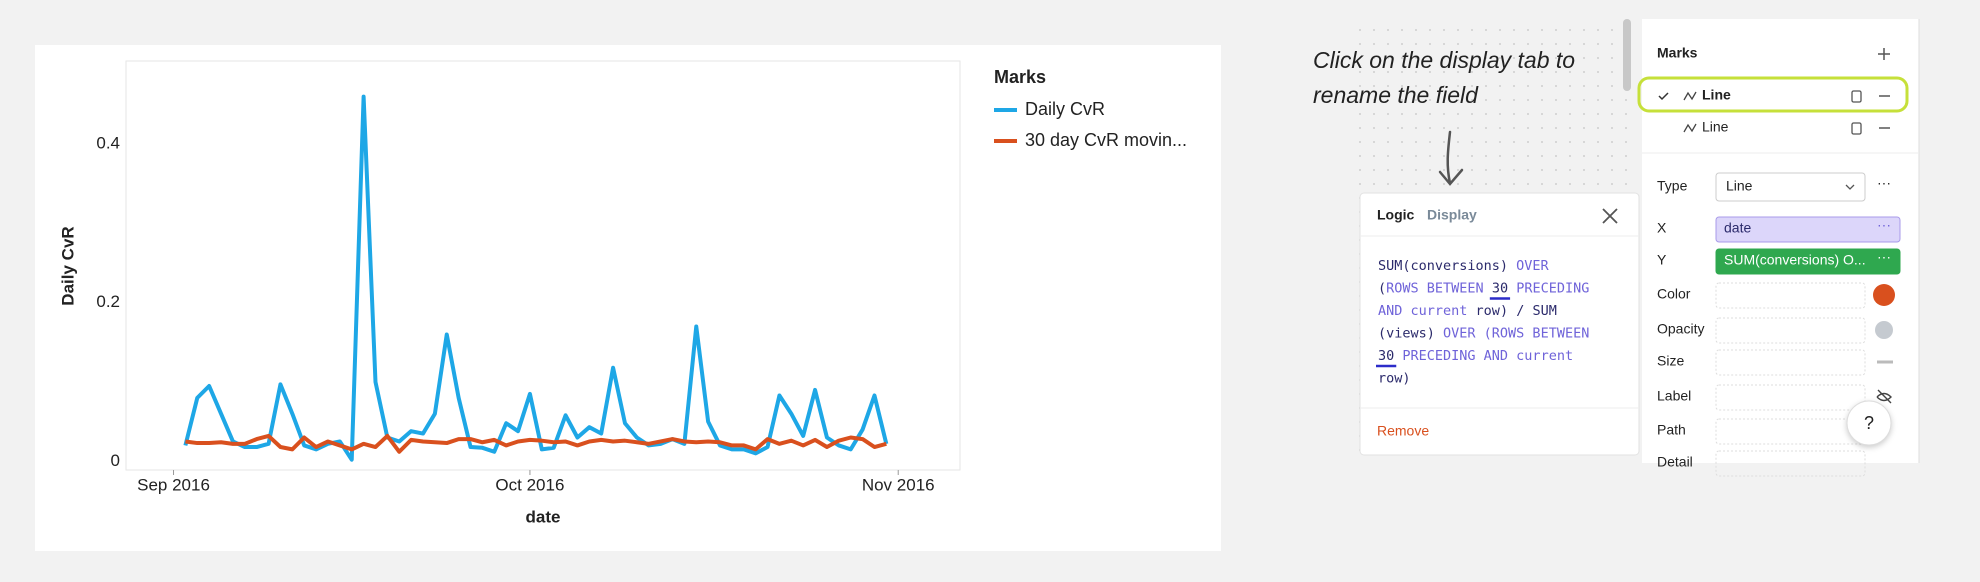 The image size is (1980, 582). Describe the element at coordinates (108, 143) in the screenshot. I see `y-tick-label: 0.4` at that location.